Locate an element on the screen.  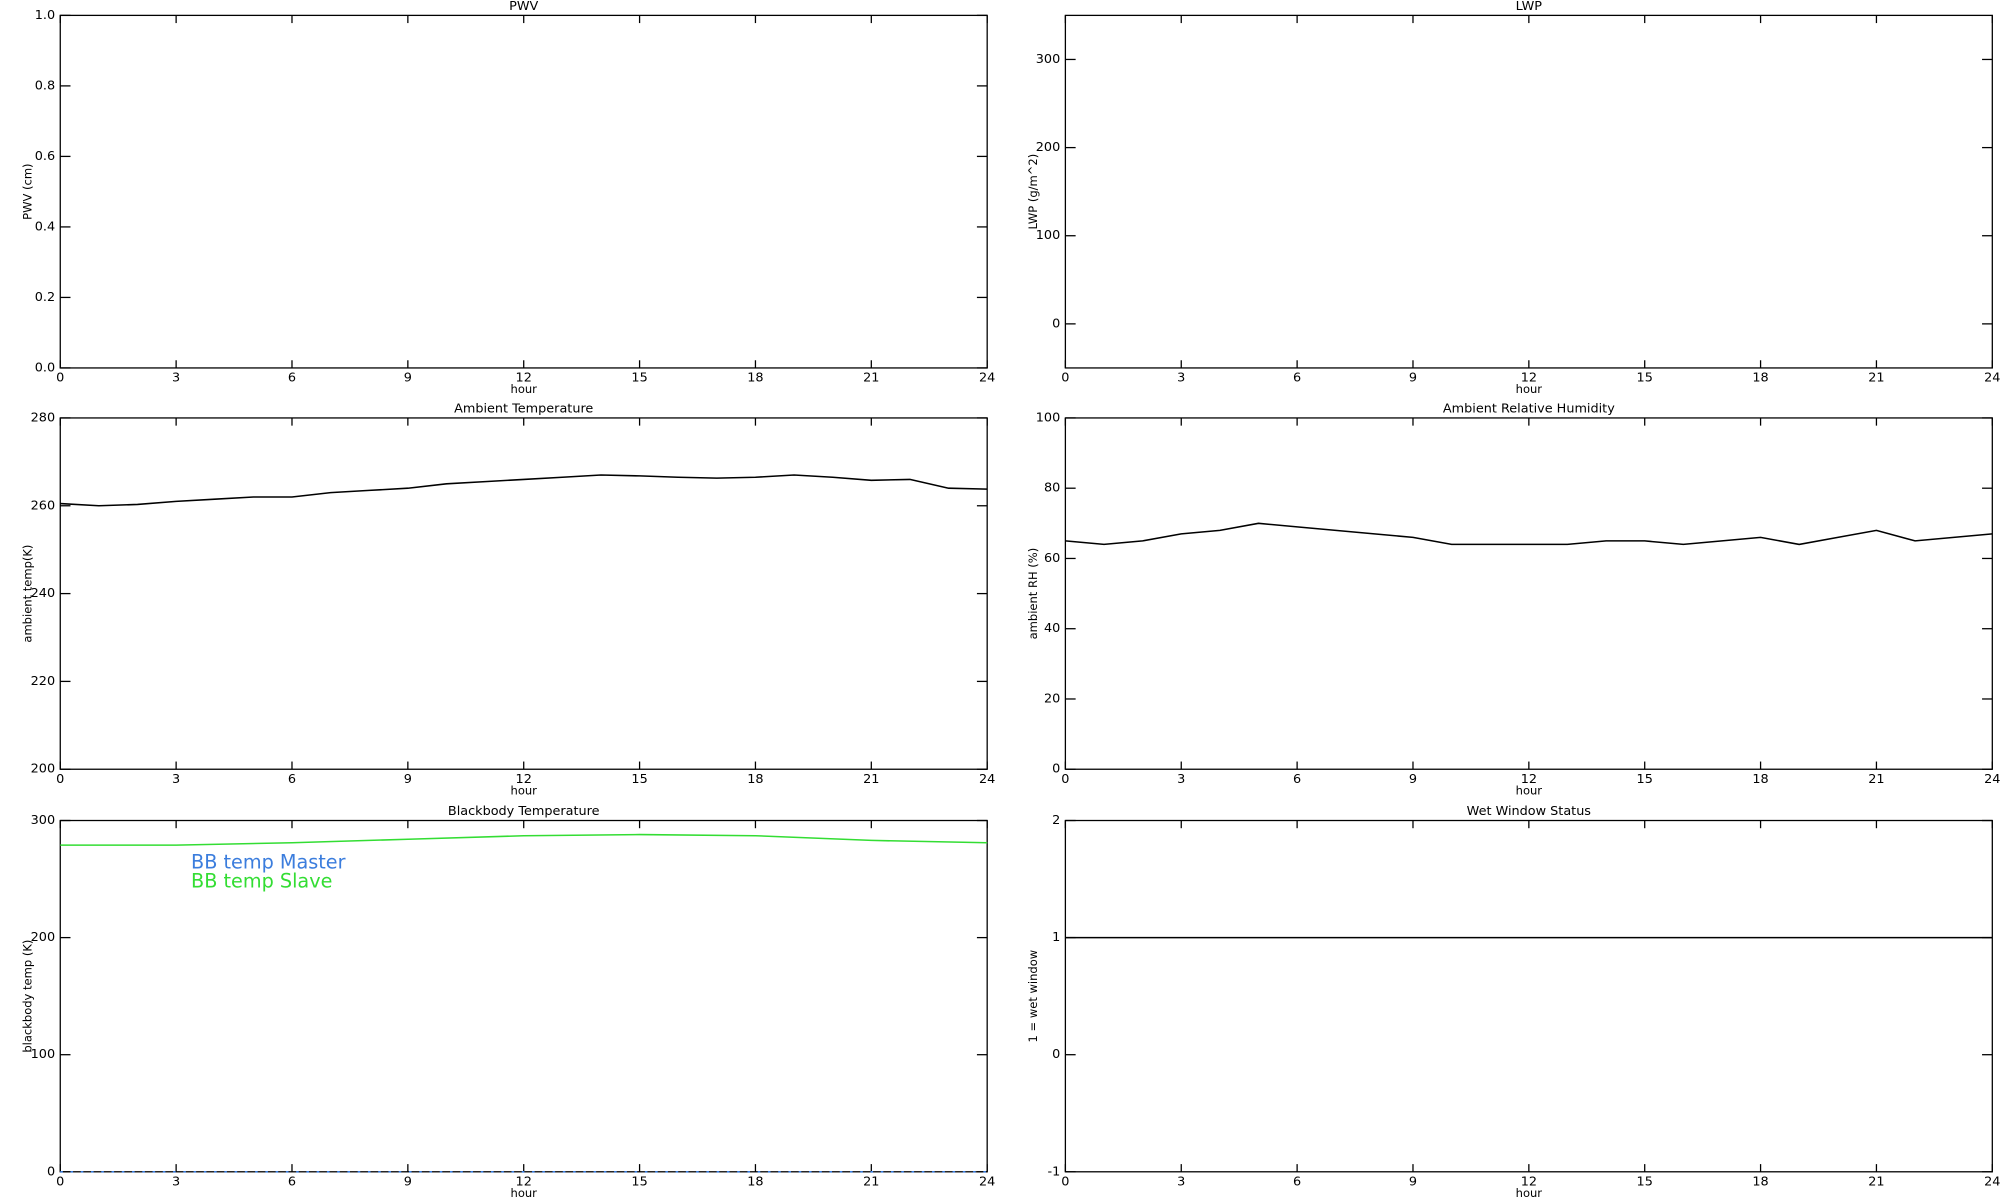
y-tick-label: 1 is located at coordinates (1056, 937).